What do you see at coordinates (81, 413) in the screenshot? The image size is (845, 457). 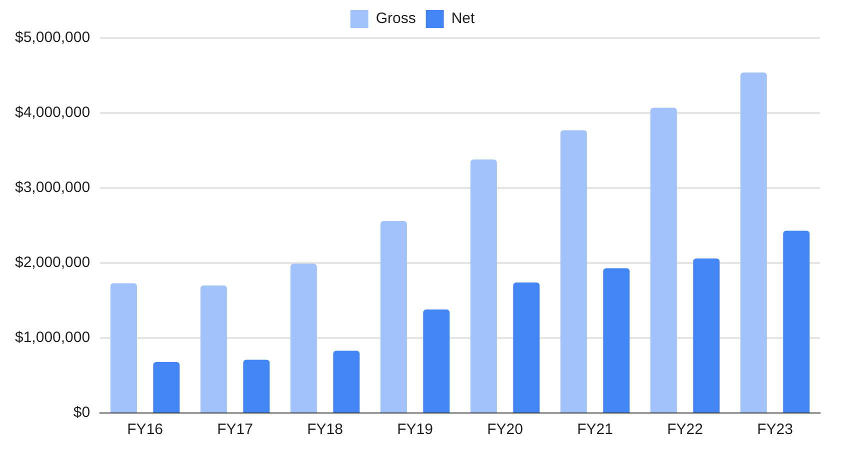 I see `y-tick-label: $0` at bounding box center [81, 413].